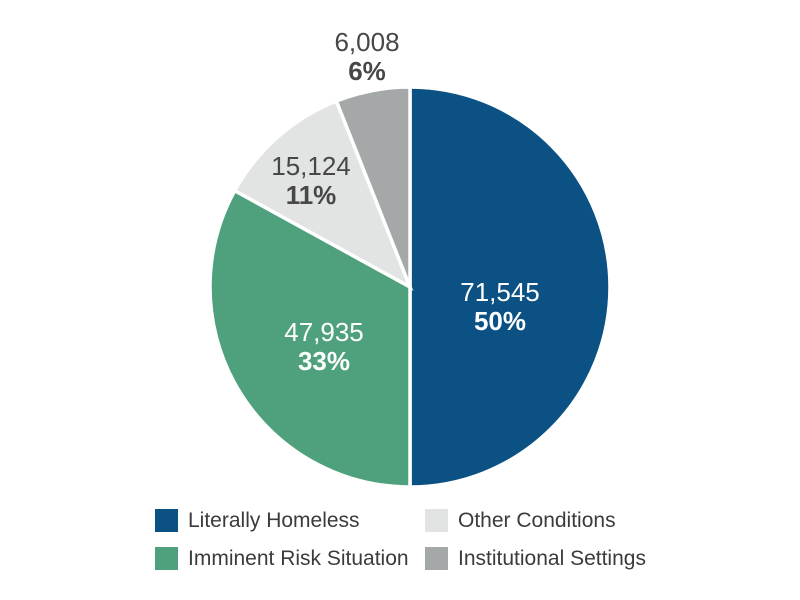 Image resolution: width=800 pixels, height=600 pixels. What do you see at coordinates (298, 558) in the screenshot?
I see `legend-label: Imminent Risk Situation` at bounding box center [298, 558].